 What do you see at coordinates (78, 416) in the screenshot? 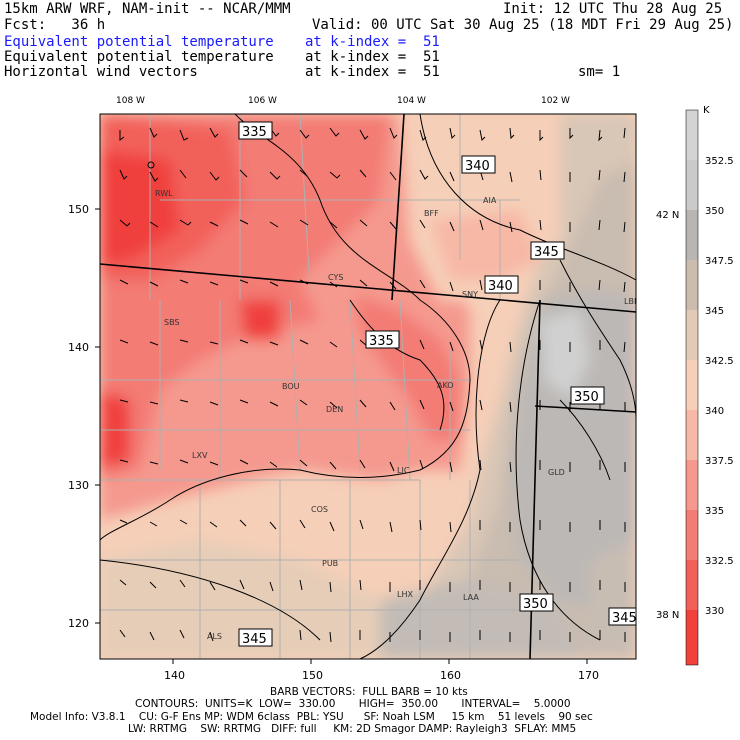
I see `y-tick-labels: 150 140 130 120` at bounding box center [78, 416].